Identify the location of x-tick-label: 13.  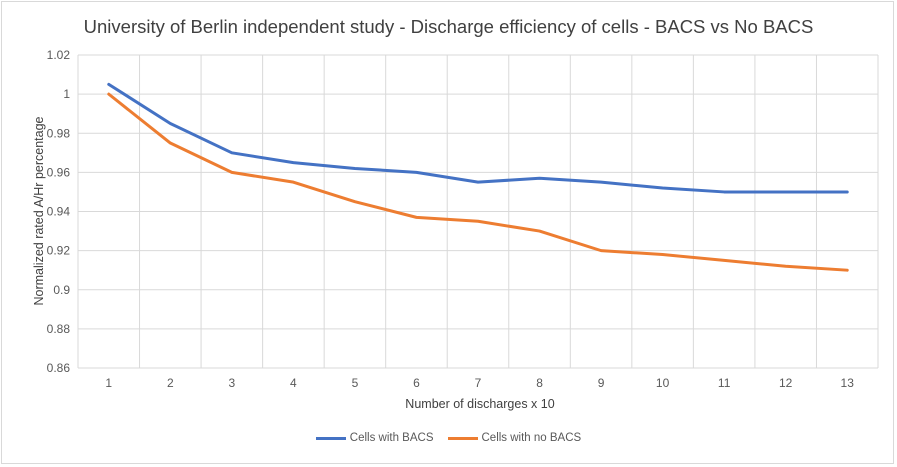
(848, 383).